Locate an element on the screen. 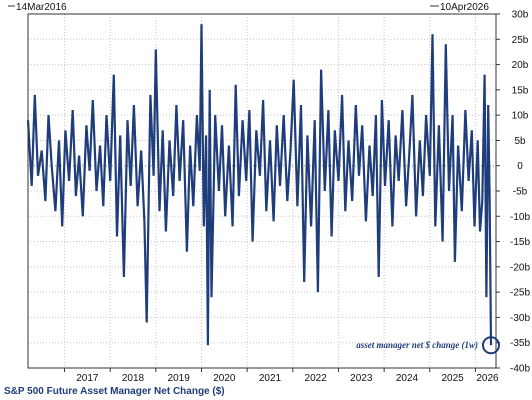  y-tick-label: -10b is located at coordinates (520, 217).